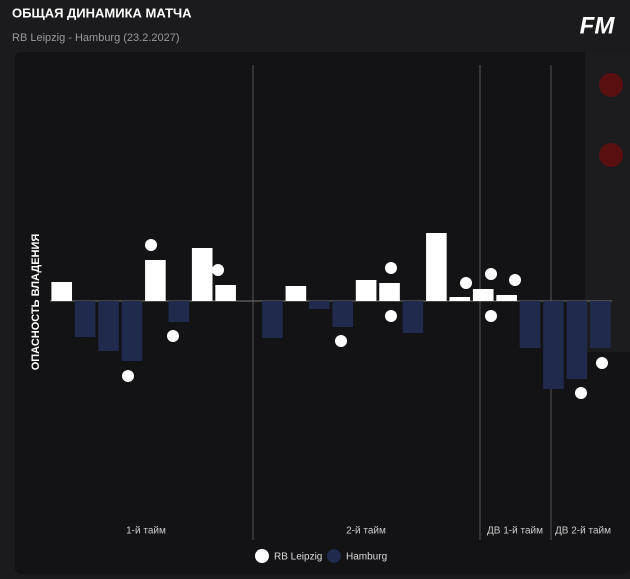  What do you see at coordinates (515, 531) in the screenshot?
I see `period-label: ДВ 1-й тайм` at bounding box center [515, 531].